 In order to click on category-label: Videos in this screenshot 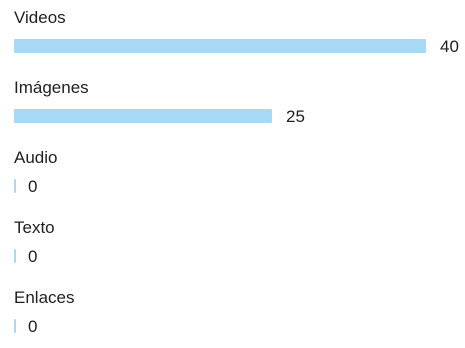, I will do `click(40, 17)`.